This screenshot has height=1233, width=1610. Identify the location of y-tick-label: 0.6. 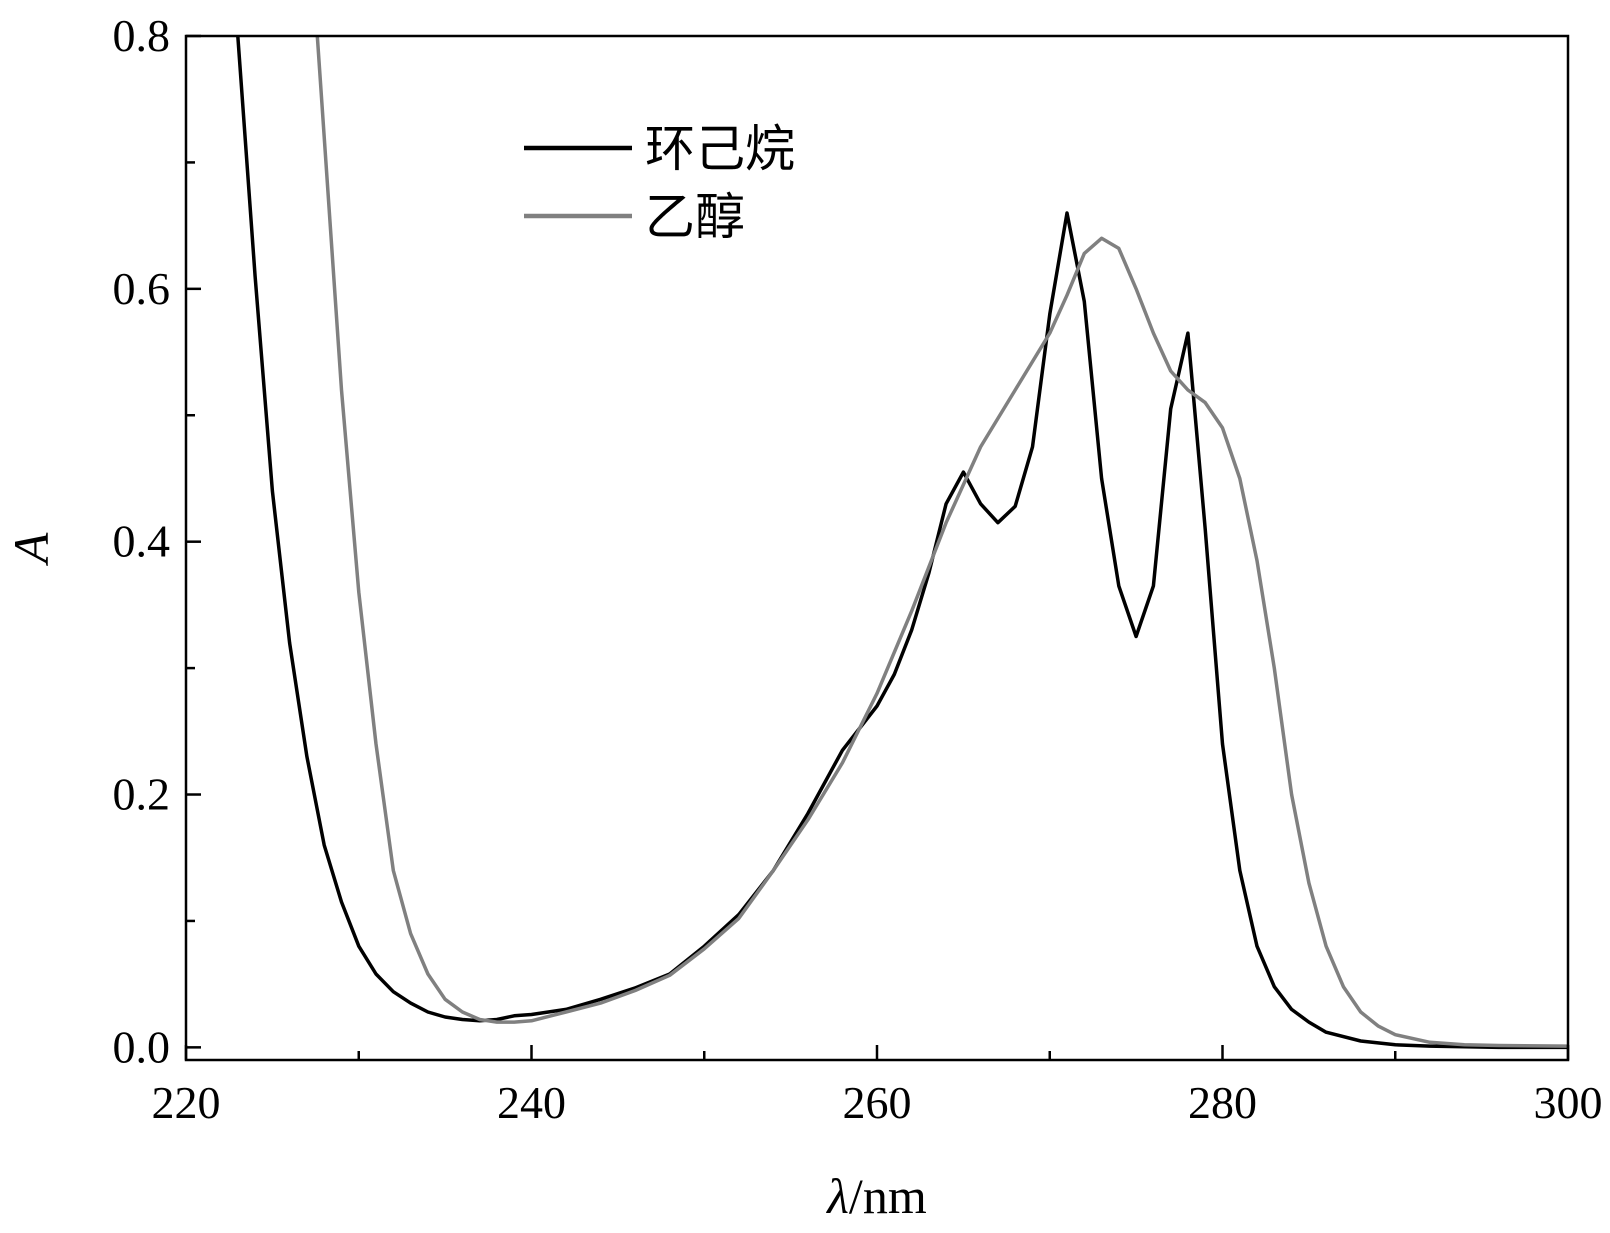
(142, 288).